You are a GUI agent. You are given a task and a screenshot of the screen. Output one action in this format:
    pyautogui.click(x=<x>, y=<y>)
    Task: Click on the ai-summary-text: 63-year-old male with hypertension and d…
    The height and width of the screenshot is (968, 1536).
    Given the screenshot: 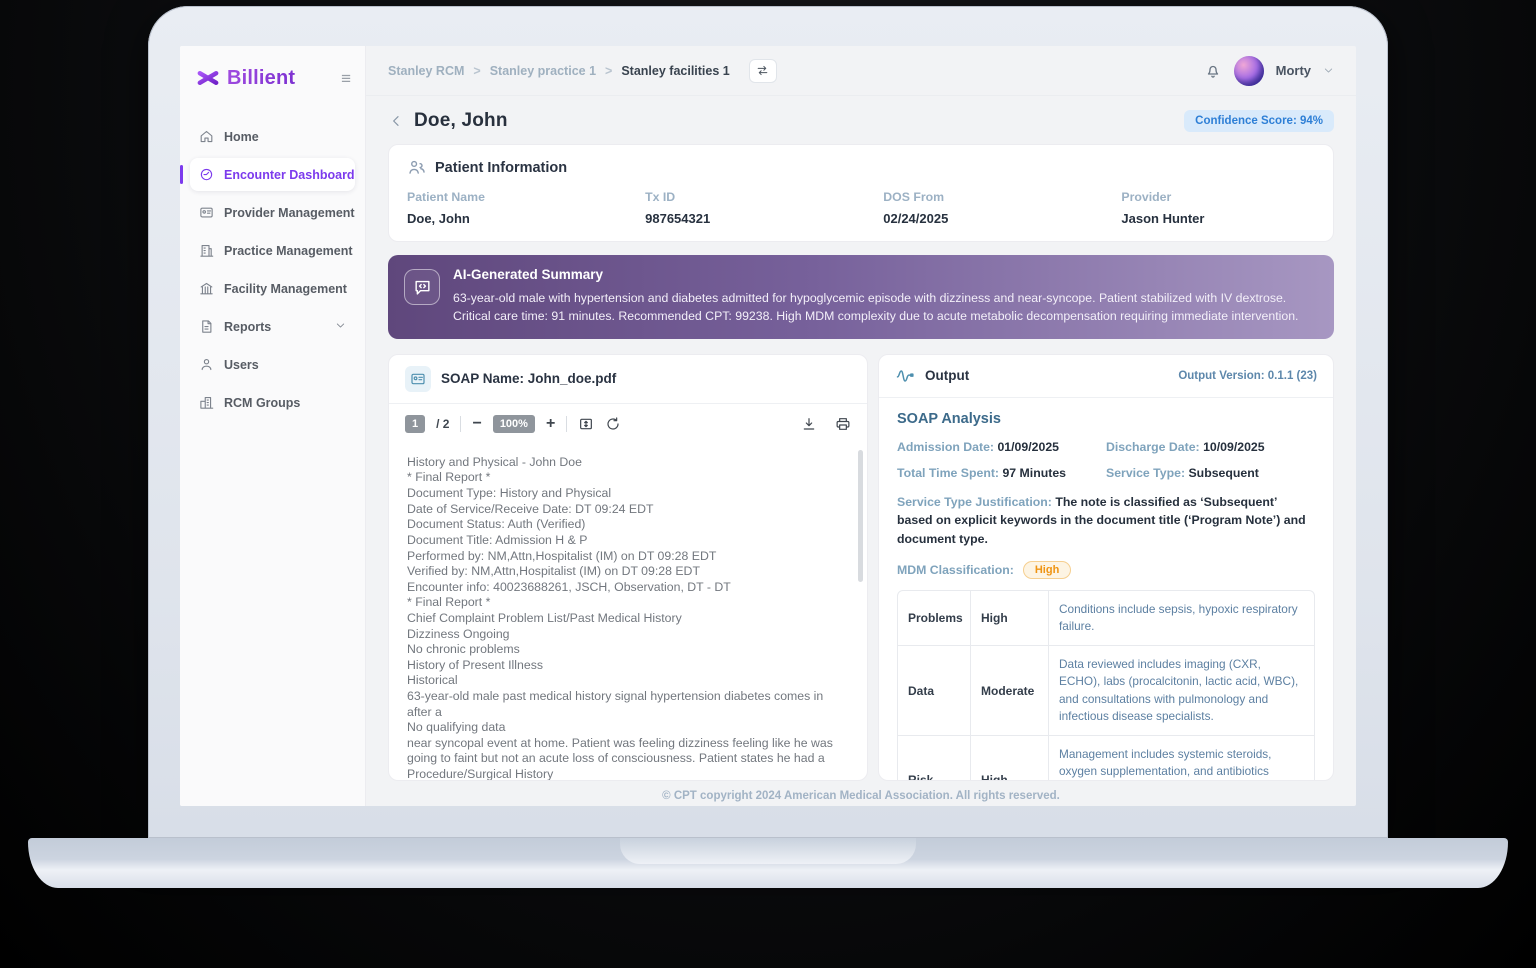 What is the action you would take?
    pyautogui.click(x=876, y=307)
    